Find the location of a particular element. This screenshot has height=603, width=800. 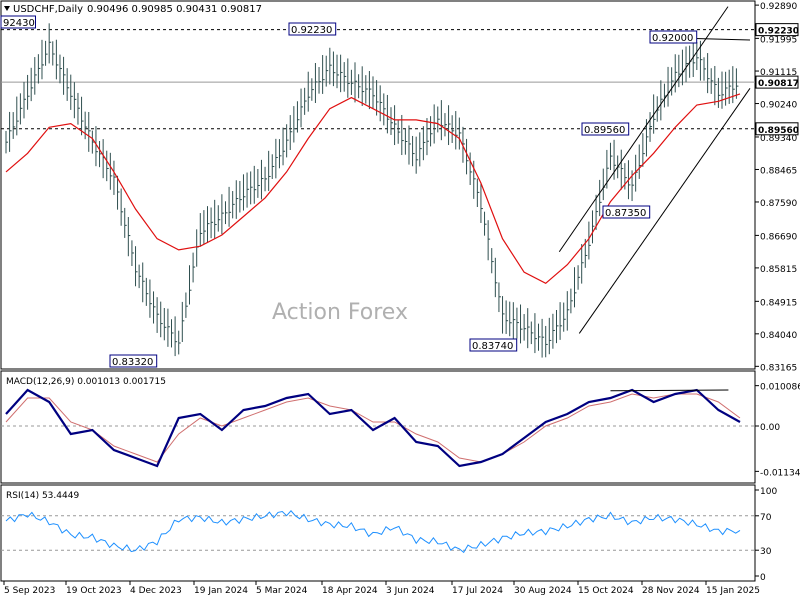

macd-line is located at coordinates (373, 428).